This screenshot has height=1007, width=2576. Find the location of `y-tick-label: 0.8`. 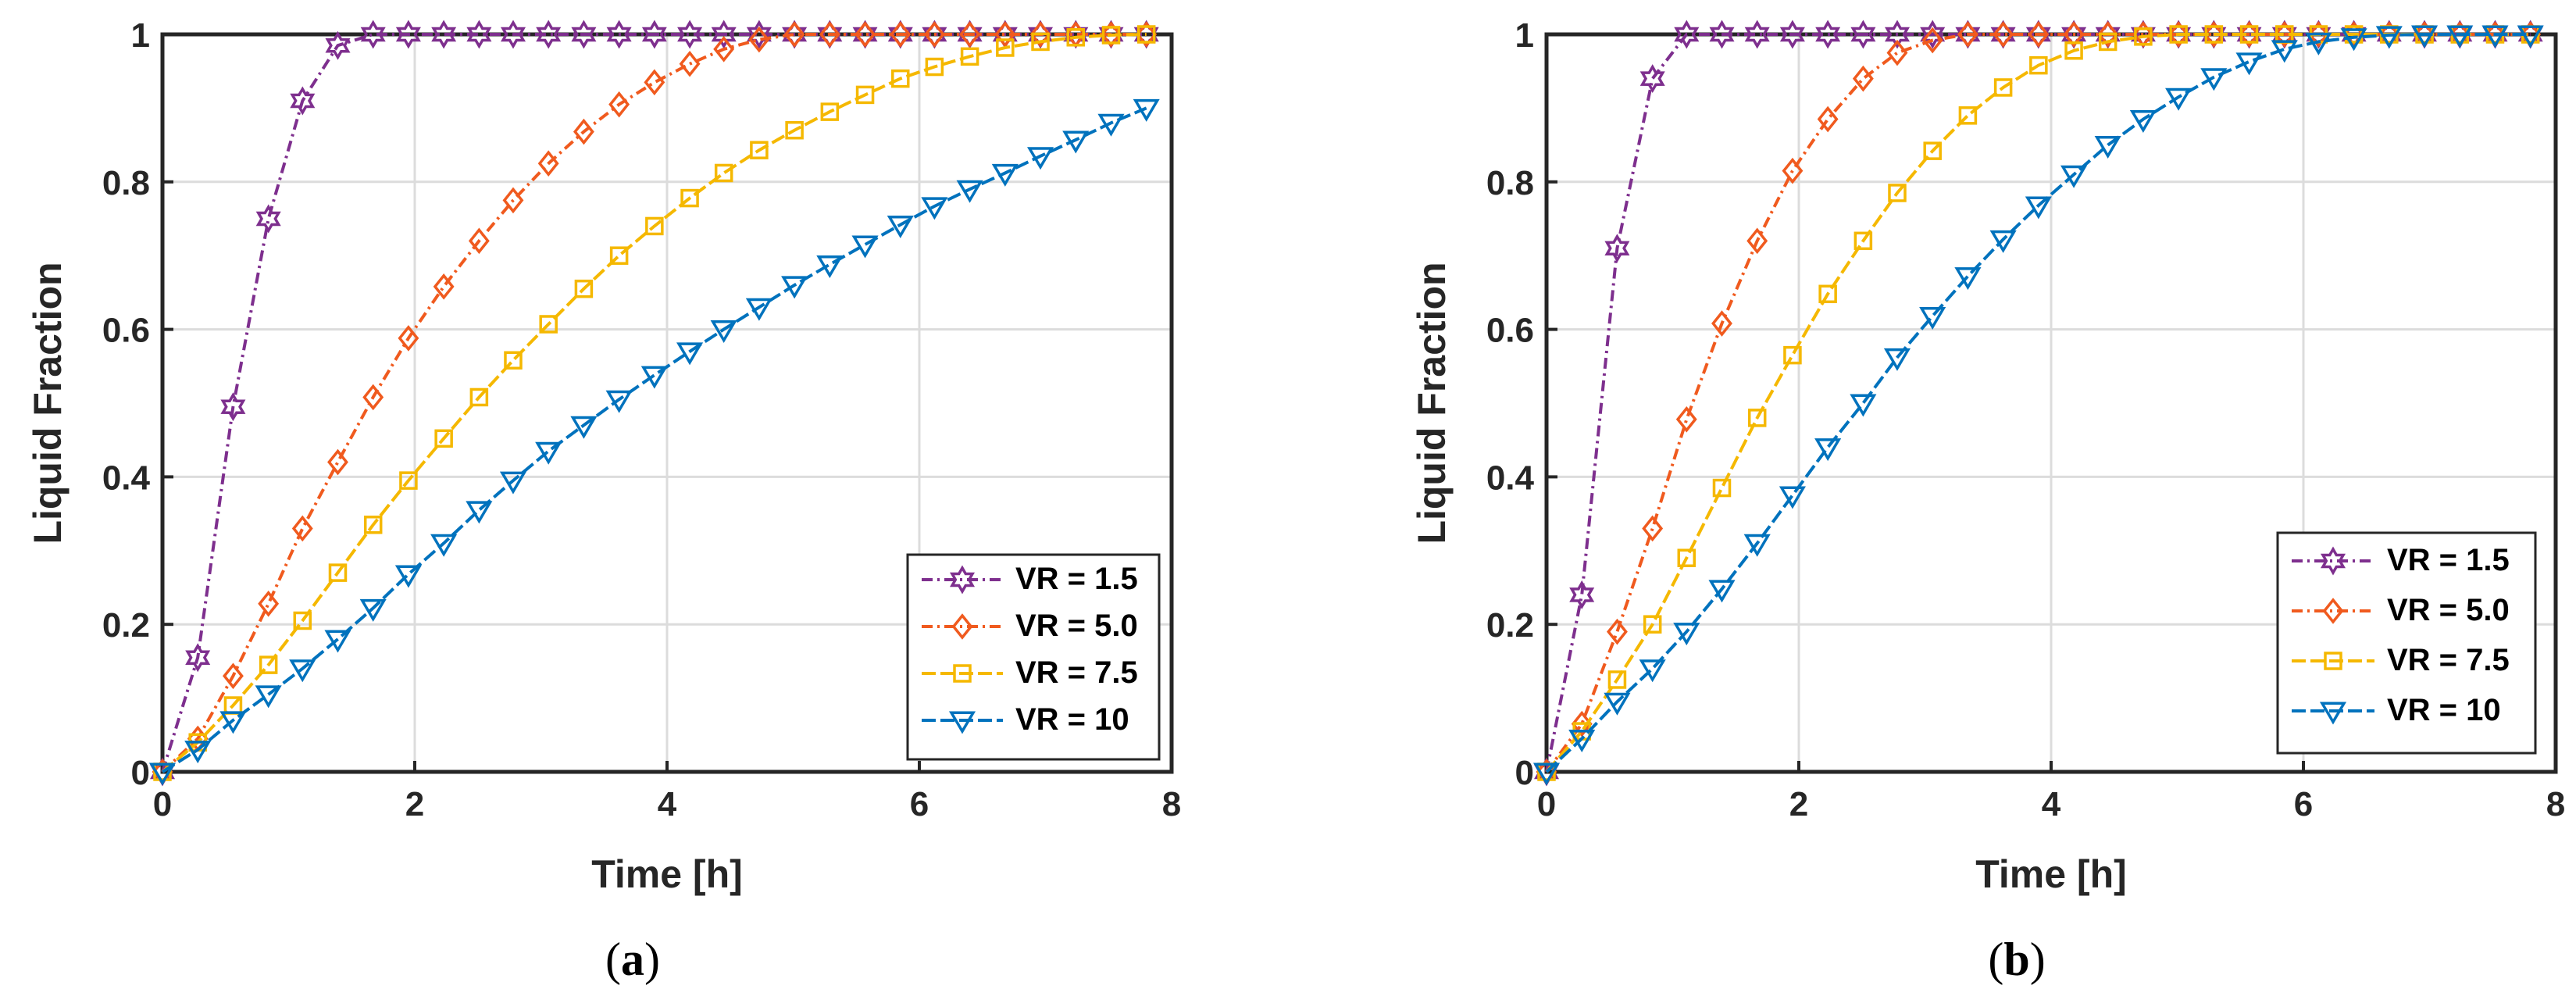

y-tick-label: 0.8 is located at coordinates (1510, 183).